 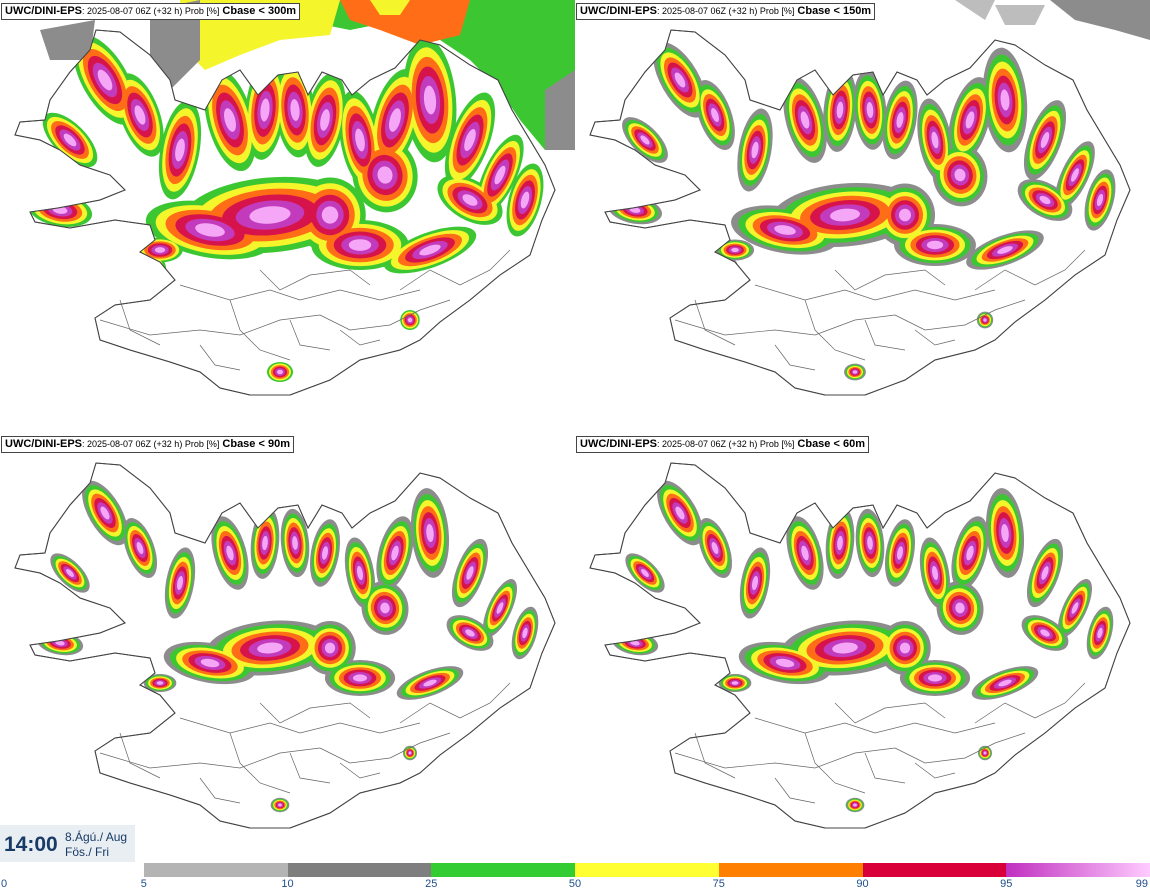 I want to click on field-name: Cbase < 150m, so click(x=834, y=11).